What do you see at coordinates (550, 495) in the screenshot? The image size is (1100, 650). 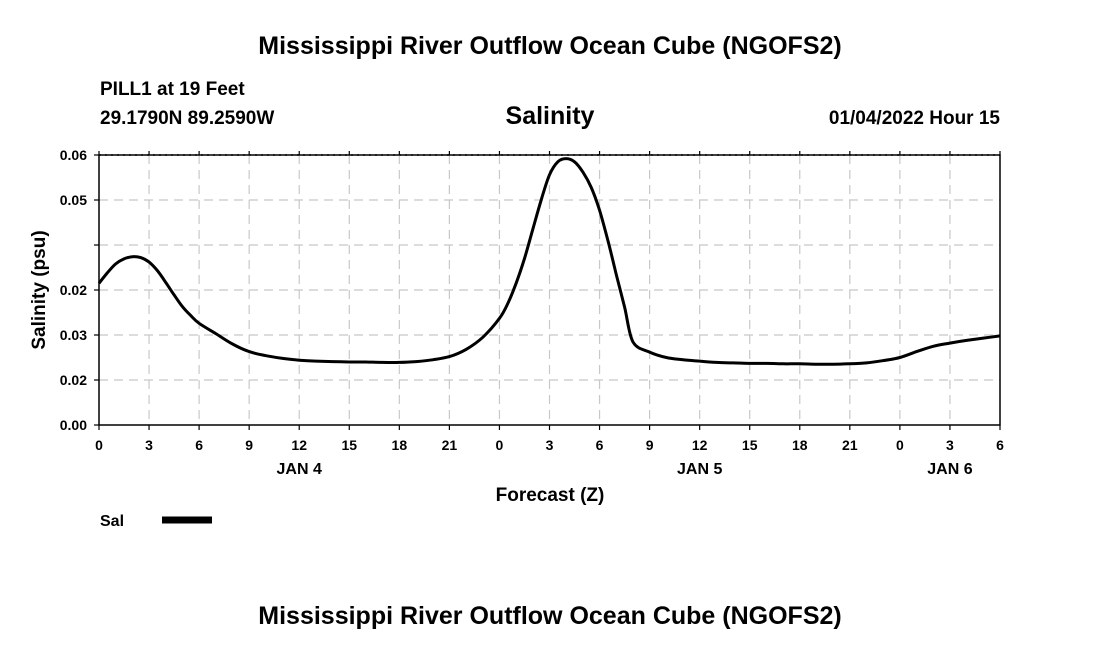 I see `x-axis-label: Forecast (Z)` at bounding box center [550, 495].